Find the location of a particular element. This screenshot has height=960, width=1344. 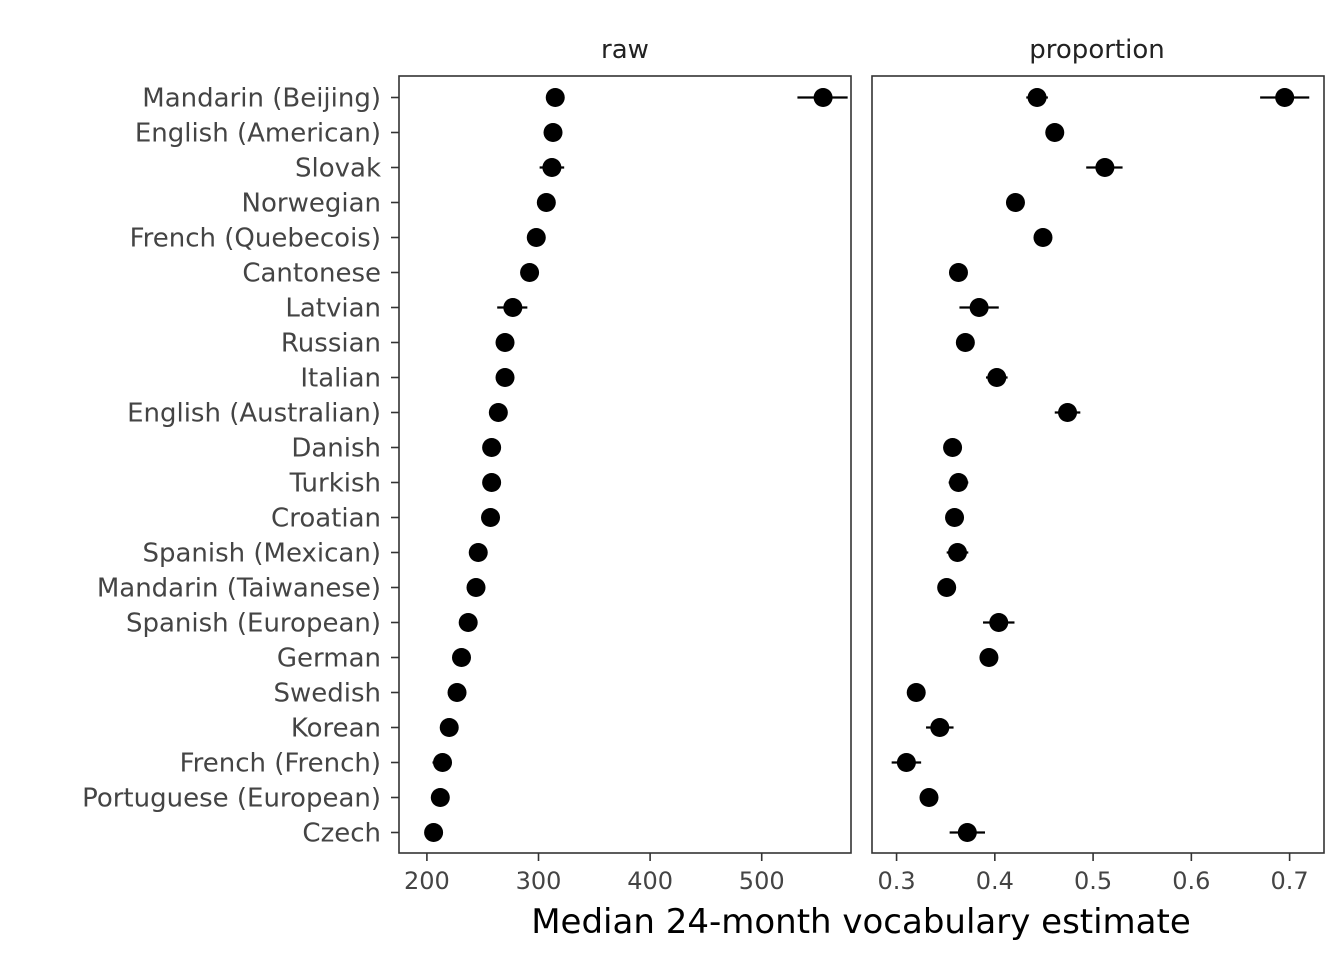

x-axis-proportion: 0.3 0.4 0.5 0.6 0.7 is located at coordinates (1093, 874).